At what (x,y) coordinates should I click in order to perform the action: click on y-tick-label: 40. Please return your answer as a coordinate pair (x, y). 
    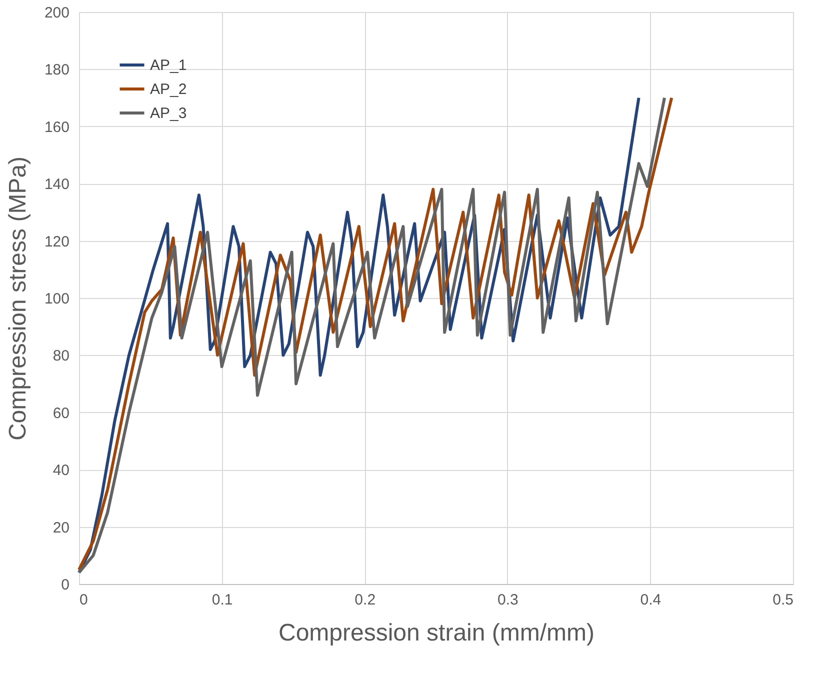
    Looking at the image, I should click on (61, 471).